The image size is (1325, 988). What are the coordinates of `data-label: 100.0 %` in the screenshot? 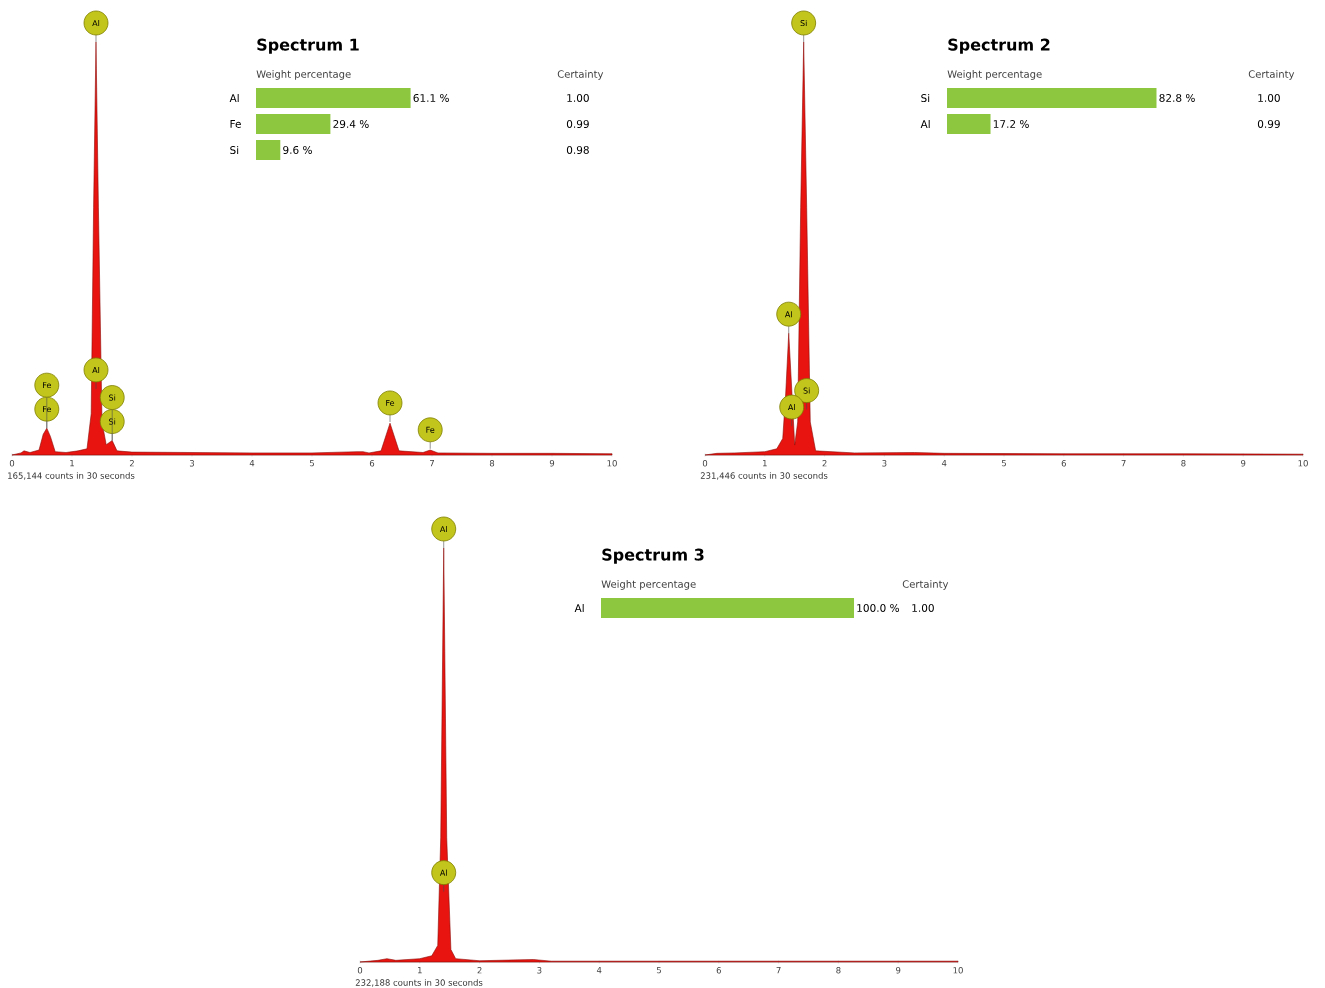 It's located at (878, 608).